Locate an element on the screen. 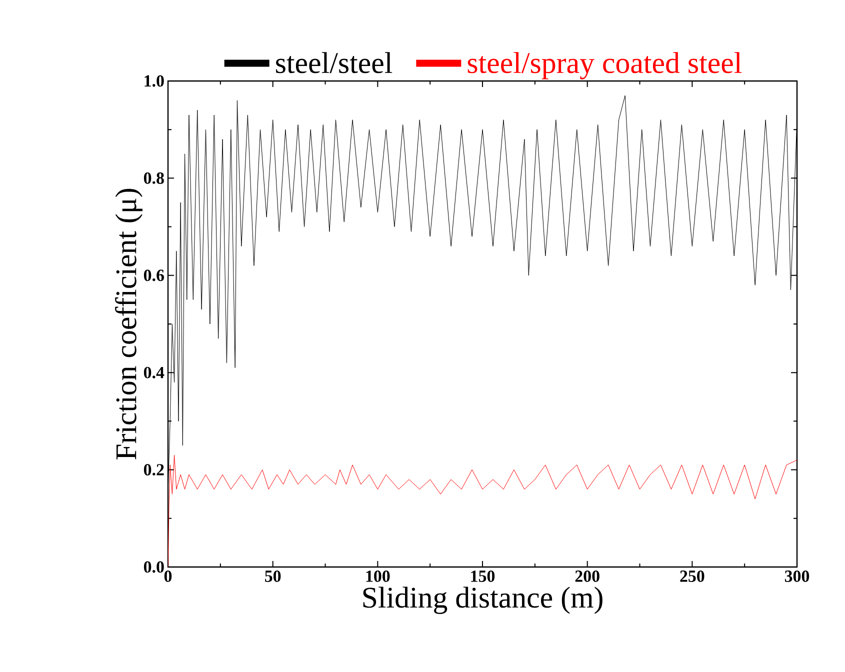 This screenshot has width=845, height=672. x-axis-title: Sliding distance (m) is located at coordinates (482, 600).